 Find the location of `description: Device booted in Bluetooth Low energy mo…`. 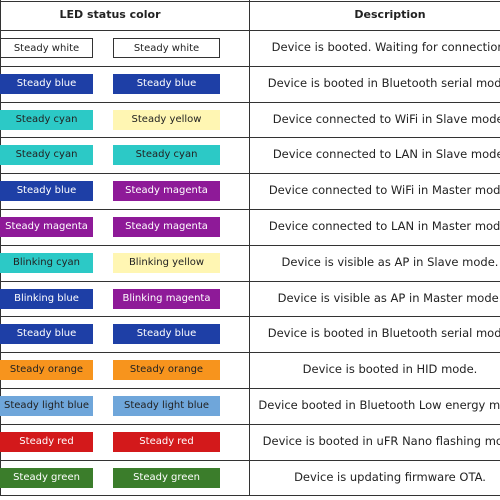

description: Device booted in Bluetooth Low energy mo… is located at coordinates (379, 405).